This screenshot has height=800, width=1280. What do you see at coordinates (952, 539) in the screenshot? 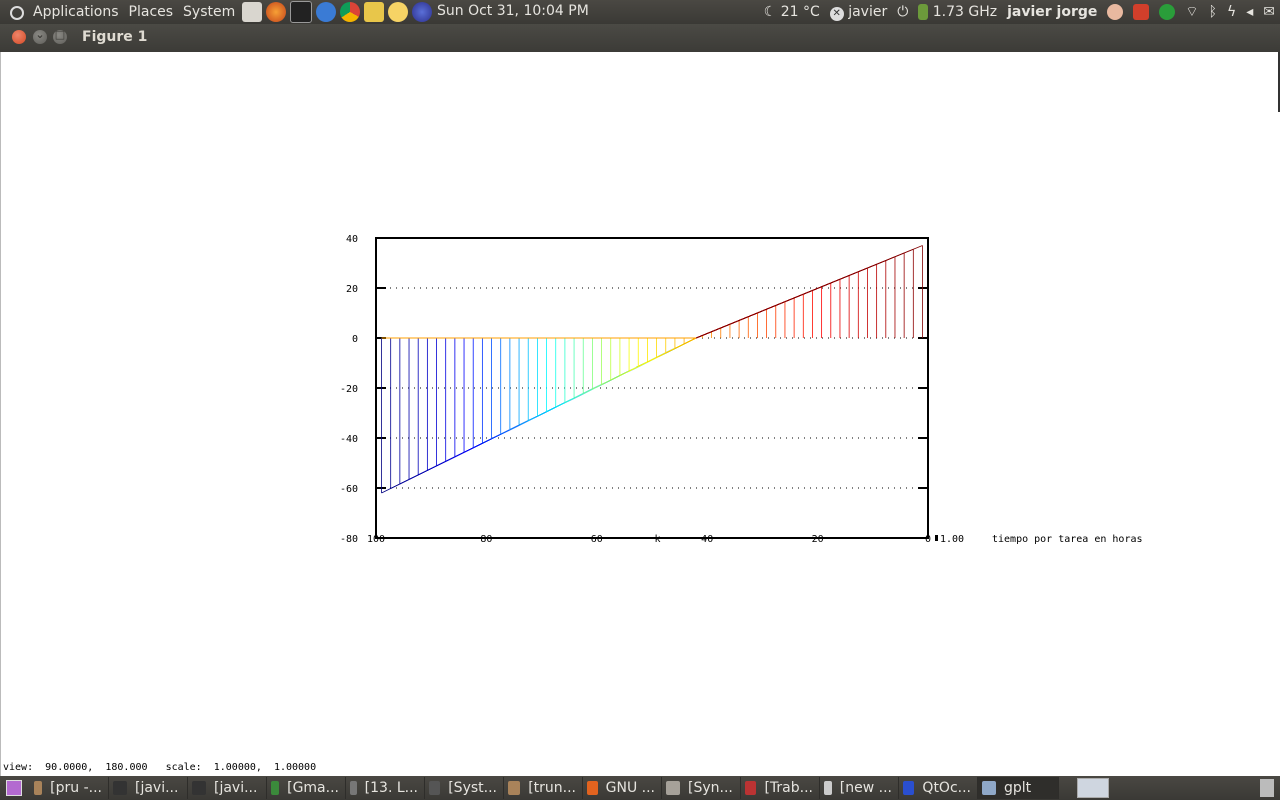
I see `axis-extra-label: 1.00` at bounding box center [952, 539].